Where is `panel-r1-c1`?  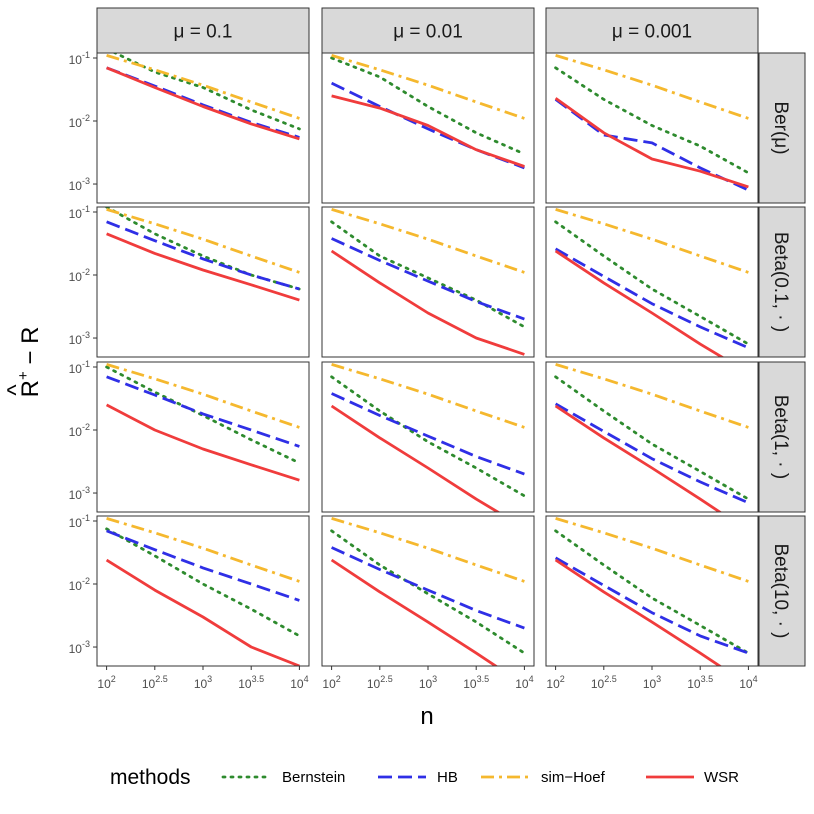
panel-r1-c1 is located at coordinates (203, 128).